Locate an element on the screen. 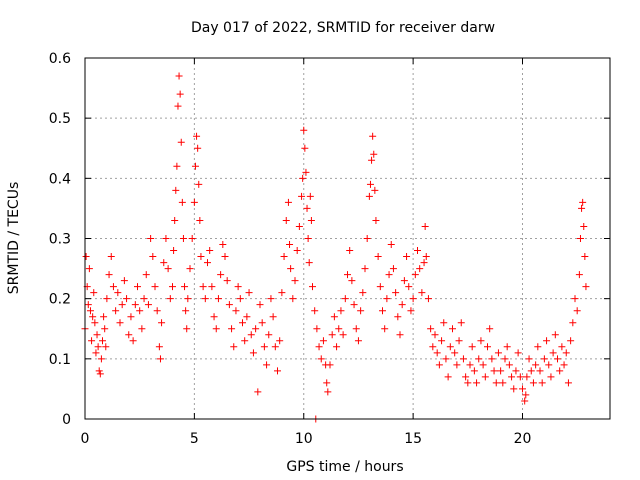 The height and width of the screenshot is (480, 640). x-tick-label: 10 is located at coordinates (304, 439).